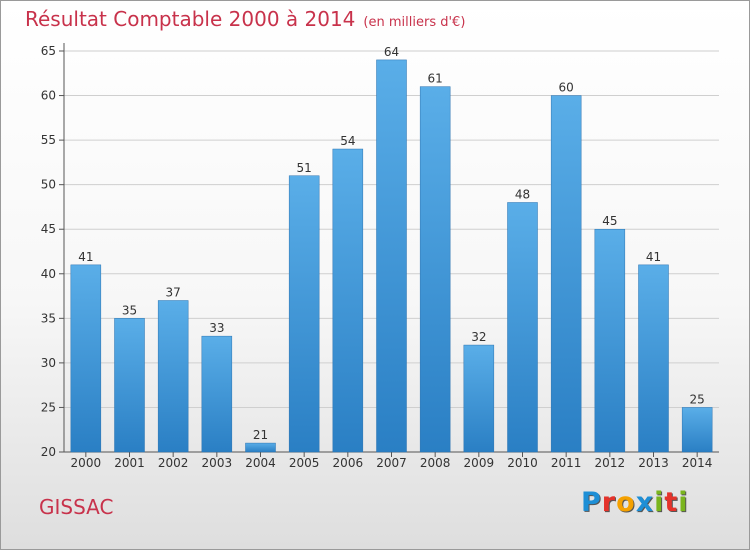  I want to click on data-label: 32, so click(478, 337).